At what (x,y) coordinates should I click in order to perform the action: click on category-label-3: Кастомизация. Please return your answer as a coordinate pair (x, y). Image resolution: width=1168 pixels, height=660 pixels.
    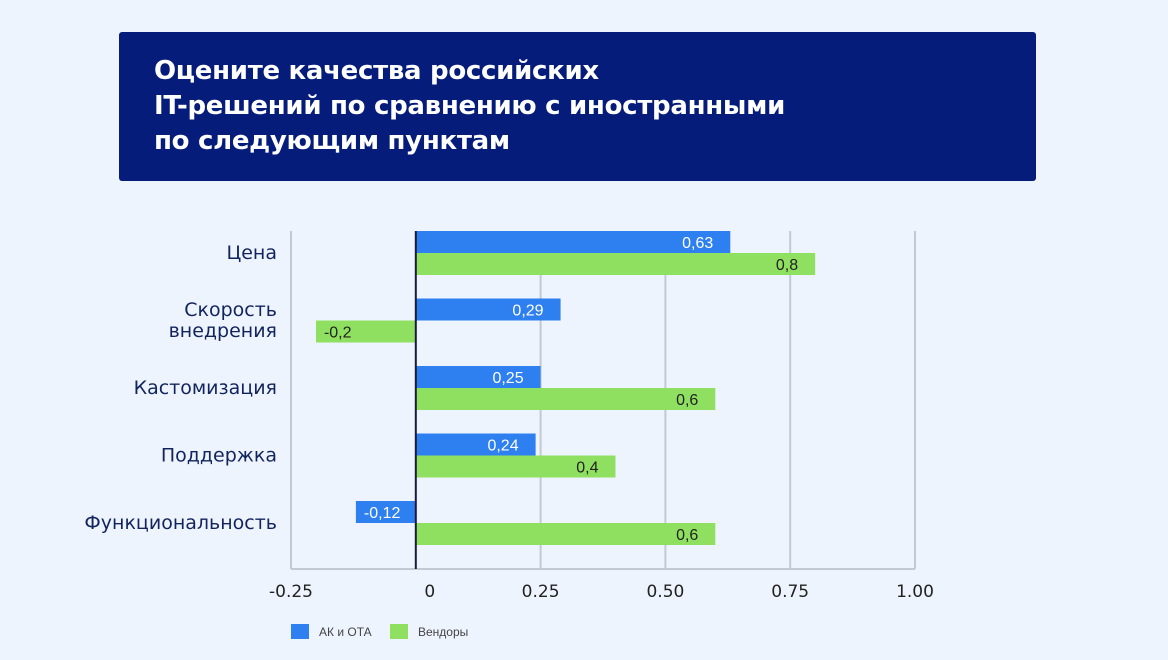
    Looking at the image, I should click on (205, 388).